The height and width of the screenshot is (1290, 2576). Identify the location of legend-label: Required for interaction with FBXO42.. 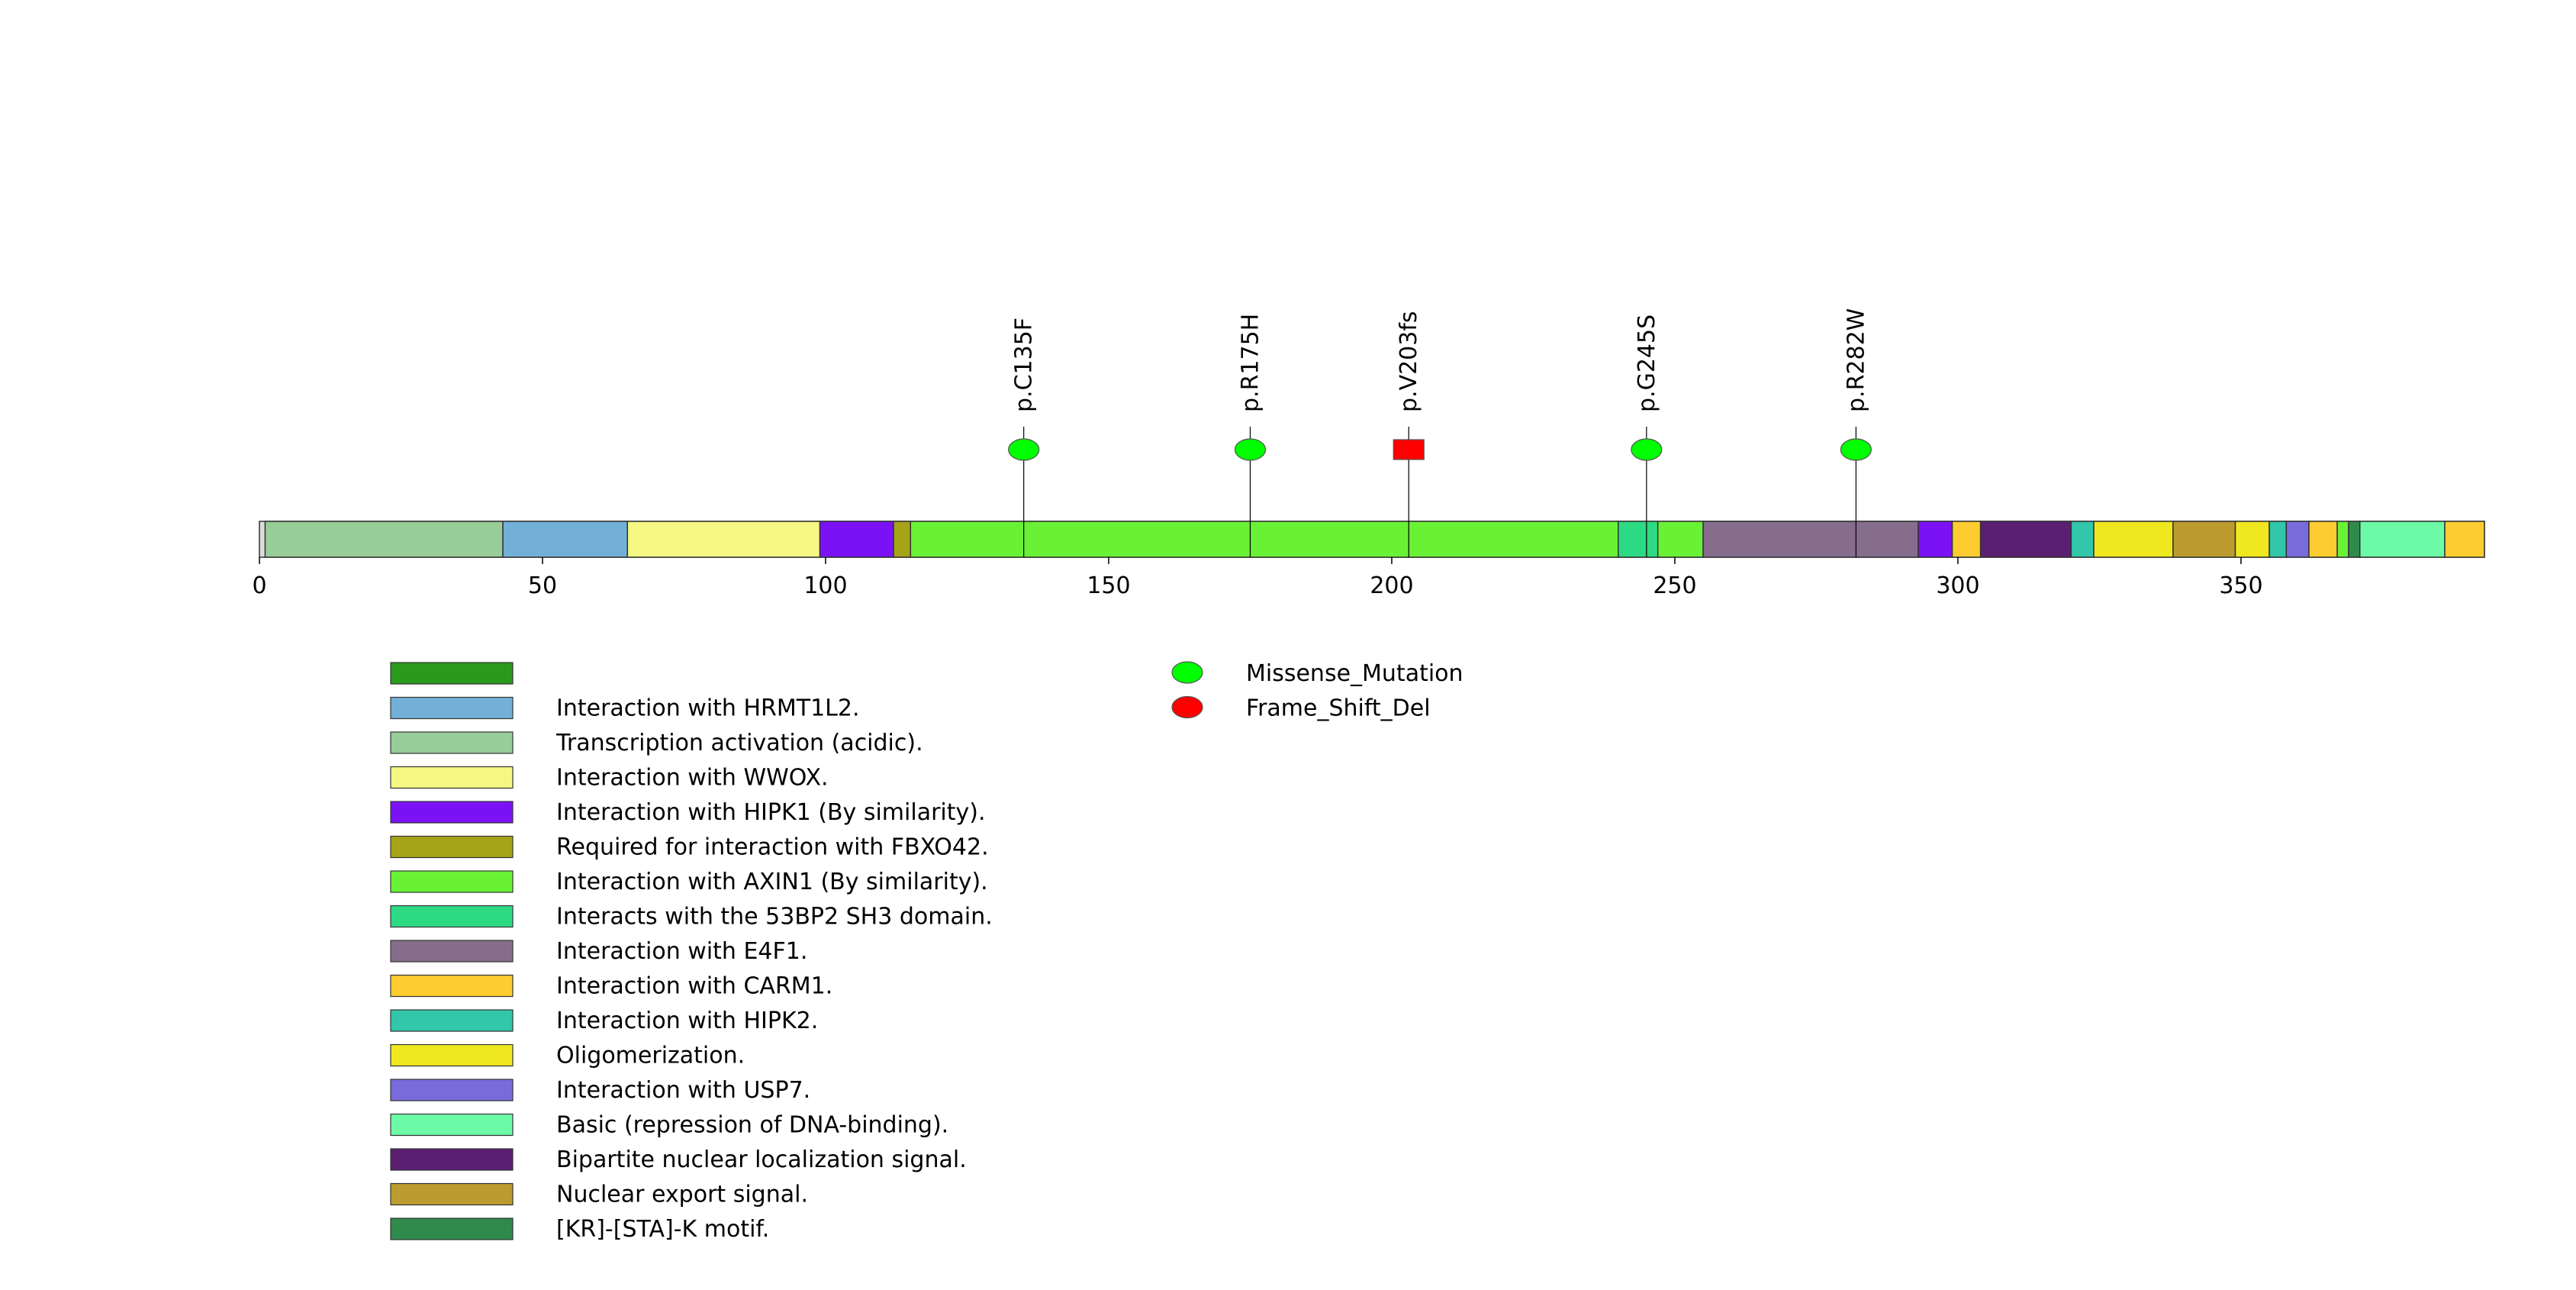
(772, 847).